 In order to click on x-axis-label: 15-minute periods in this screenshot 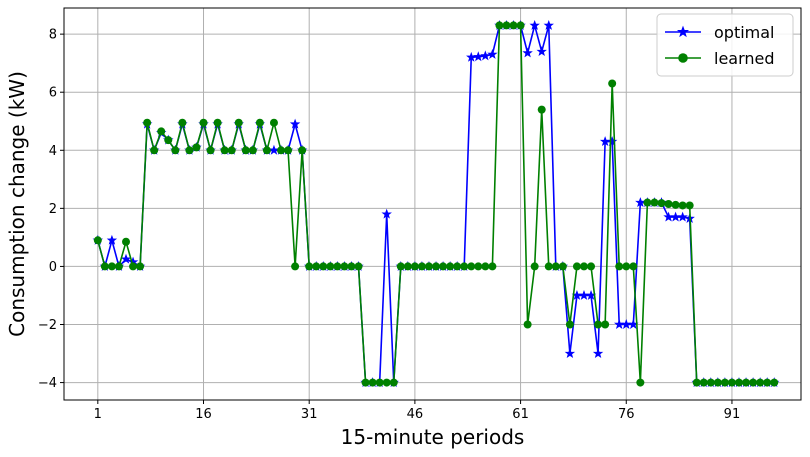, I will do `click(433, 437)`.